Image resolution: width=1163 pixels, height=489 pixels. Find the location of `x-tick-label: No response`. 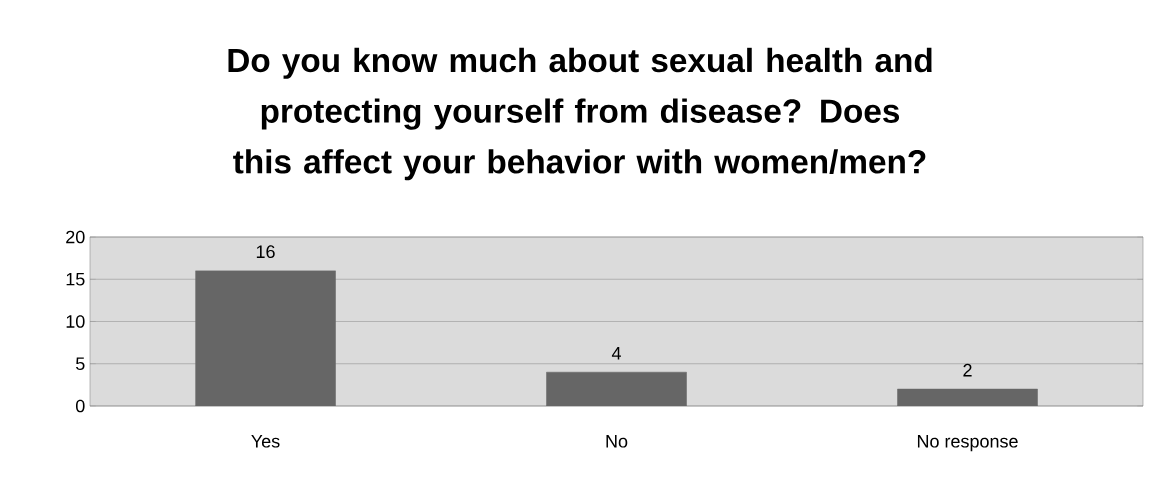

x-tick-label: No response is located at coordinates (967, 443).